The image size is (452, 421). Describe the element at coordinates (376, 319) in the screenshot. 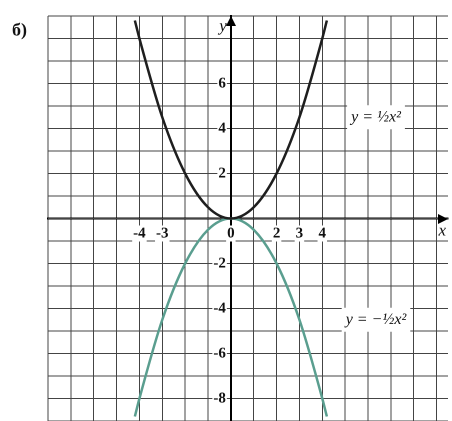

I see `annotation: y = −½x²` at that location.